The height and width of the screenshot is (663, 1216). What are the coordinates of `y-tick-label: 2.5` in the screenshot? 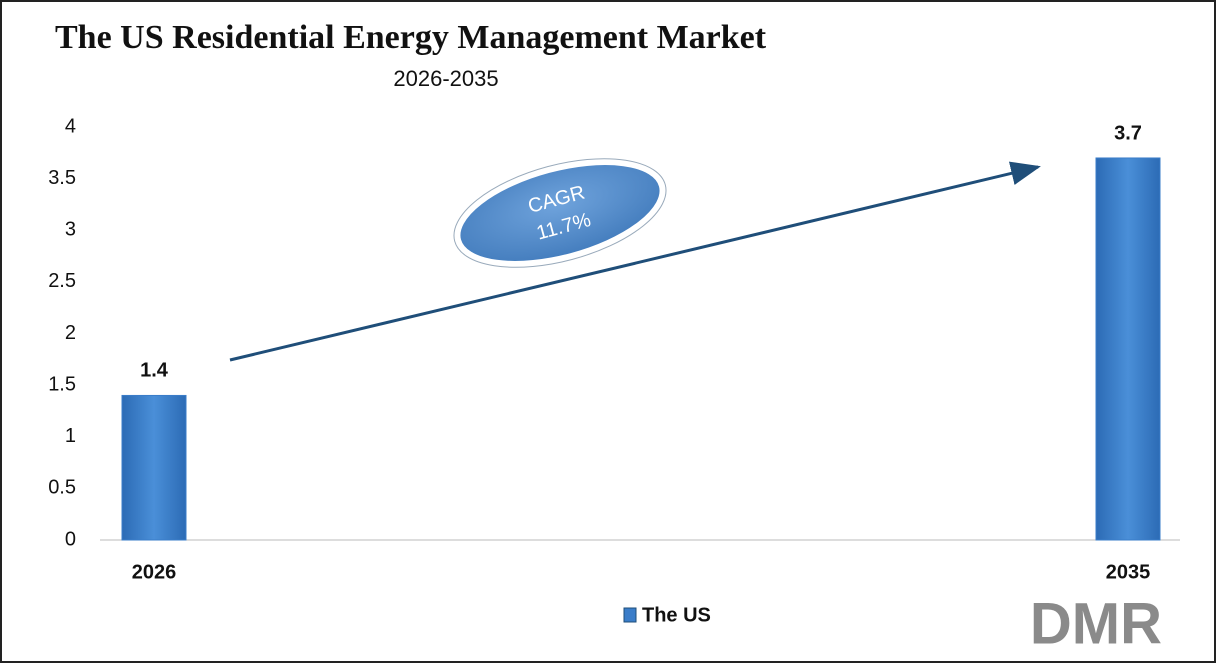 It's located at (62, 281).